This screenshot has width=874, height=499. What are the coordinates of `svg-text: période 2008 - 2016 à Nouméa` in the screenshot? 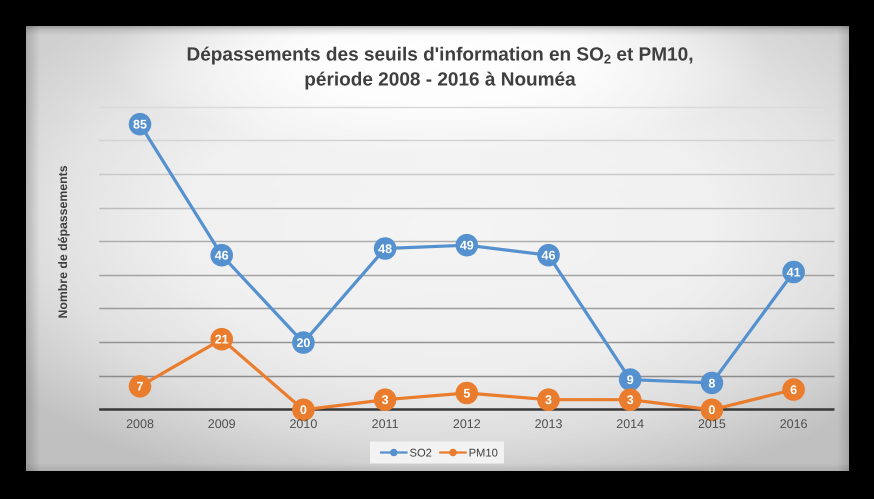 It's located at (440, 80).